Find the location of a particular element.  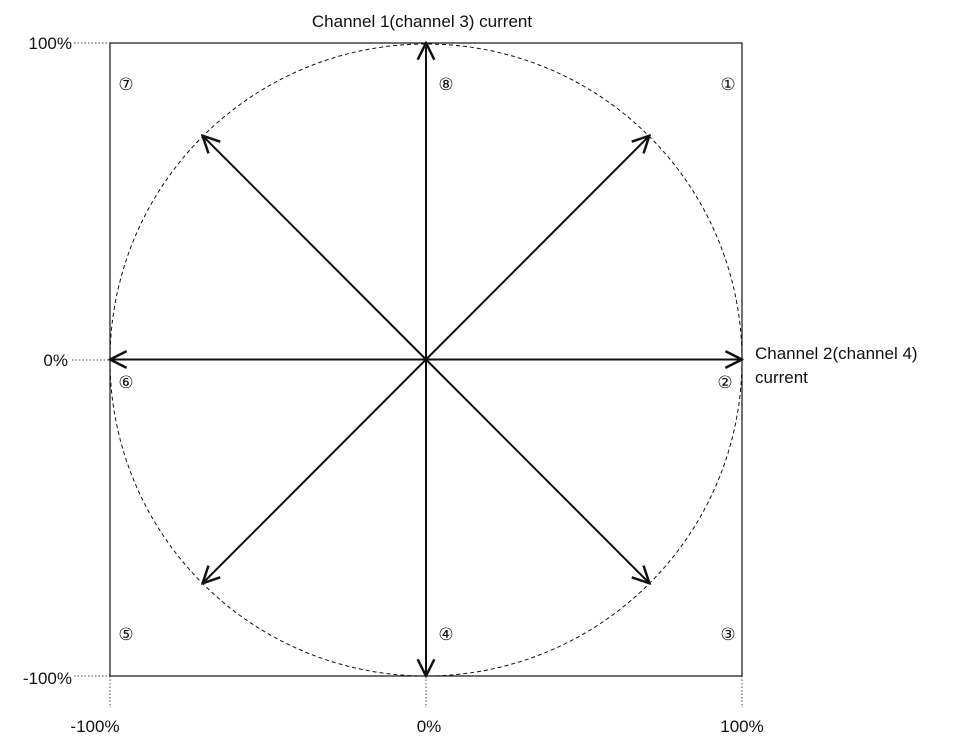

y-axis-title: Channel 1(channel 3) current is located at coordinates (422, 21).